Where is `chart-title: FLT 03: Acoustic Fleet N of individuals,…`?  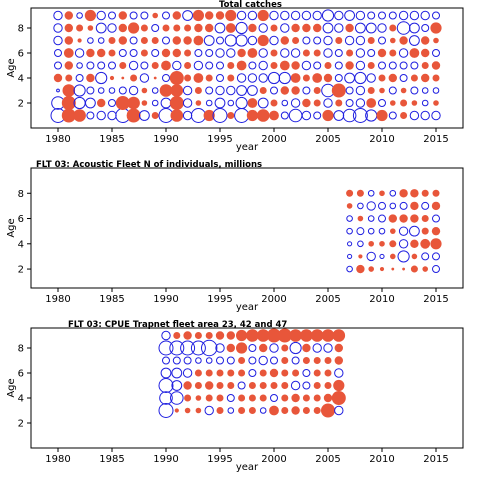 chart-title: FLT 03: Acoustic Fleet N of individuals,… is located at coordinates (149, 165).